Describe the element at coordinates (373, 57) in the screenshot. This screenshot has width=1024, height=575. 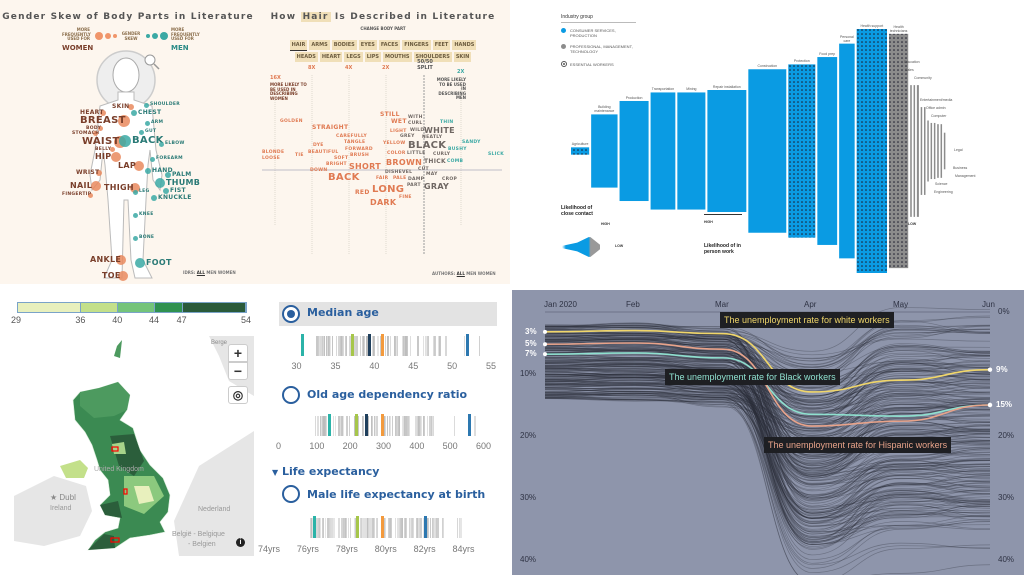
I see `tab-lips: LIPS` at that location.